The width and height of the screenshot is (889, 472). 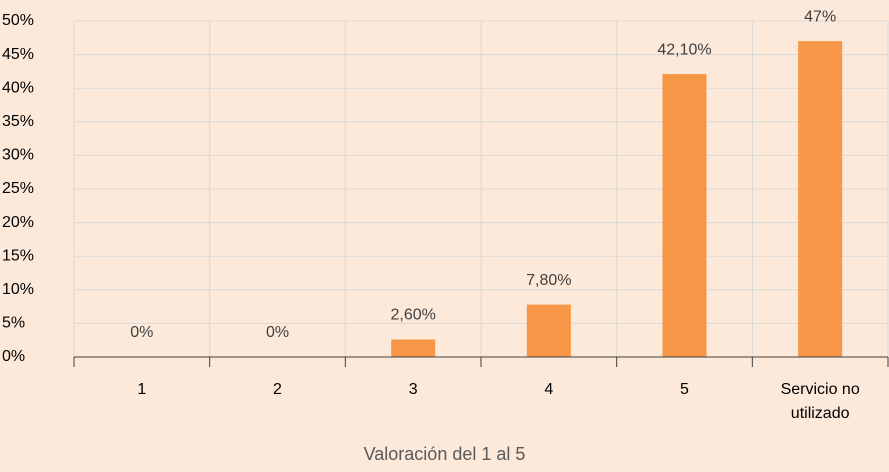 What do you see at coordinates (444, 454) in the screenshot?
I see `x-axis-label: Valoración del 1 al 5` at bounding box center [444, 454].